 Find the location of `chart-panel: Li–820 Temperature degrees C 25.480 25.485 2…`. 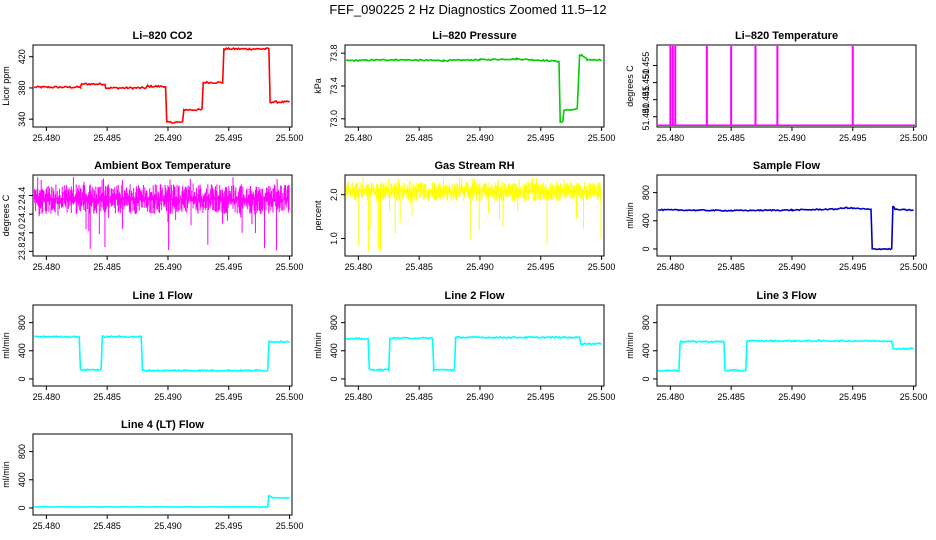

chart-panel: Li–820 Temperature degrees C 25.480 25.485 2… is located at coordinates (776, 86).